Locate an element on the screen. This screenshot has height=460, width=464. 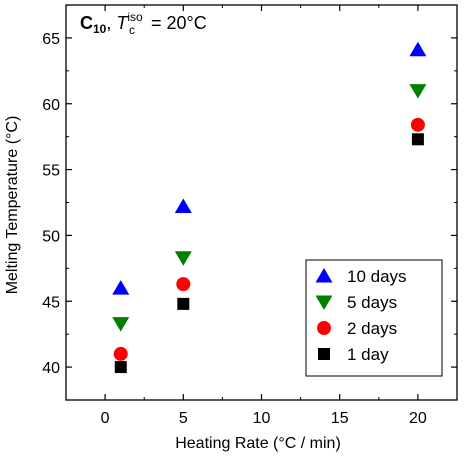
x-tick-label: 15 is located at coordinates (340, 418).